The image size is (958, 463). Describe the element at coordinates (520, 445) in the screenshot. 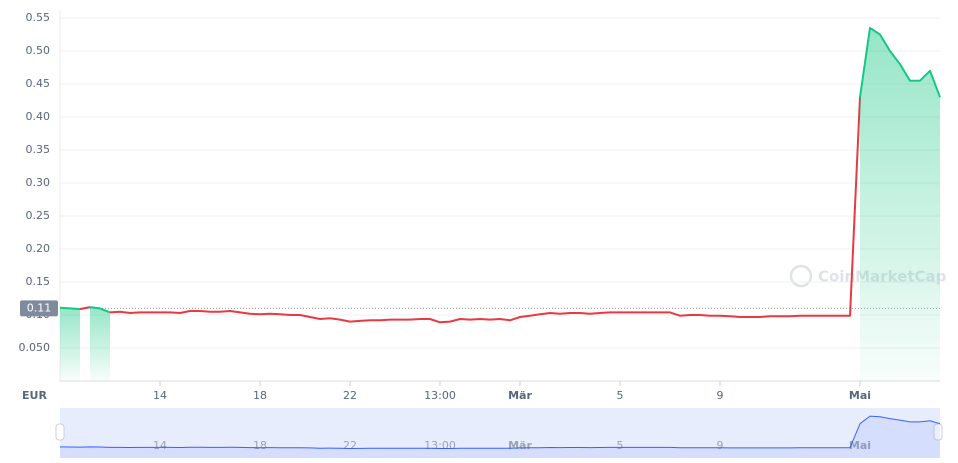

I see `navigator-label: Mär` at that location.